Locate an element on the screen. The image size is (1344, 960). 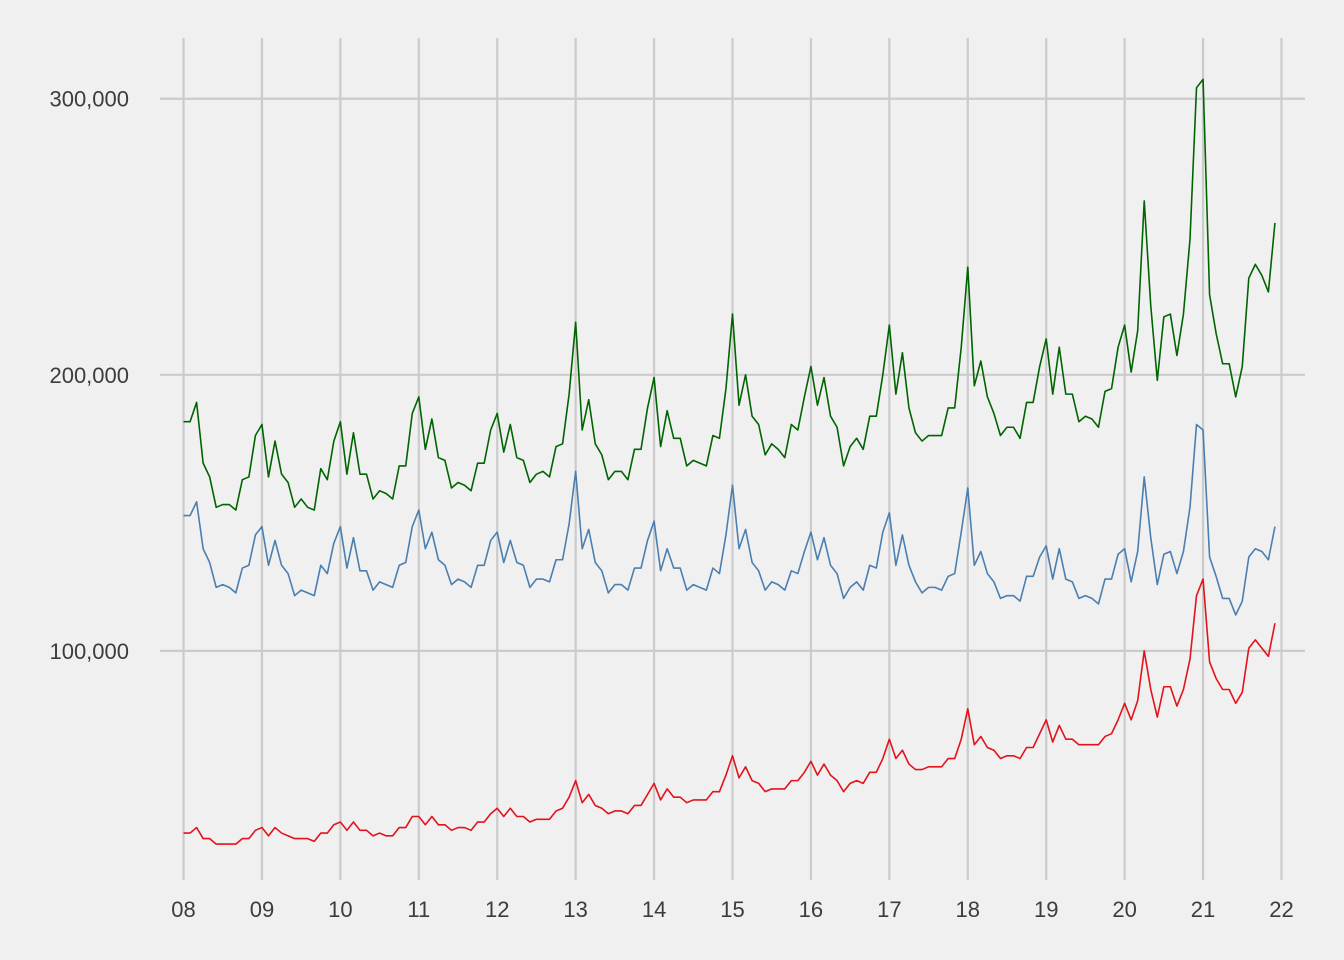
x-tick-label: 09 is located at coordinates (262, 909).